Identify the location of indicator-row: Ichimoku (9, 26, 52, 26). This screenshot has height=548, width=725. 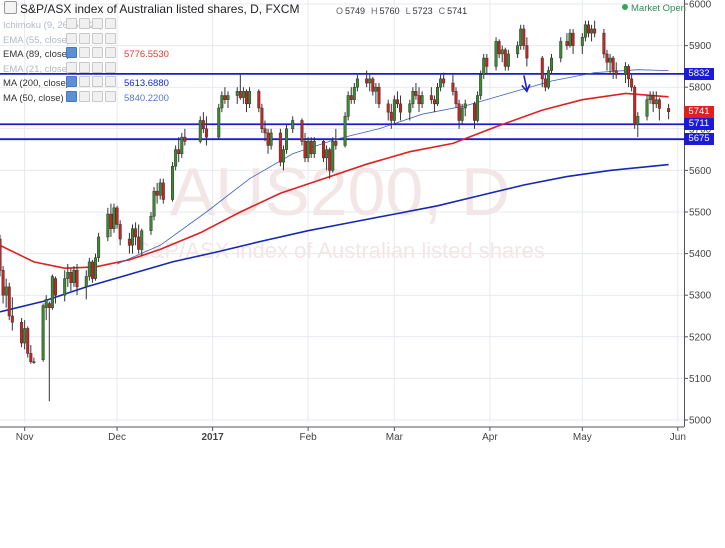
(60, 24).